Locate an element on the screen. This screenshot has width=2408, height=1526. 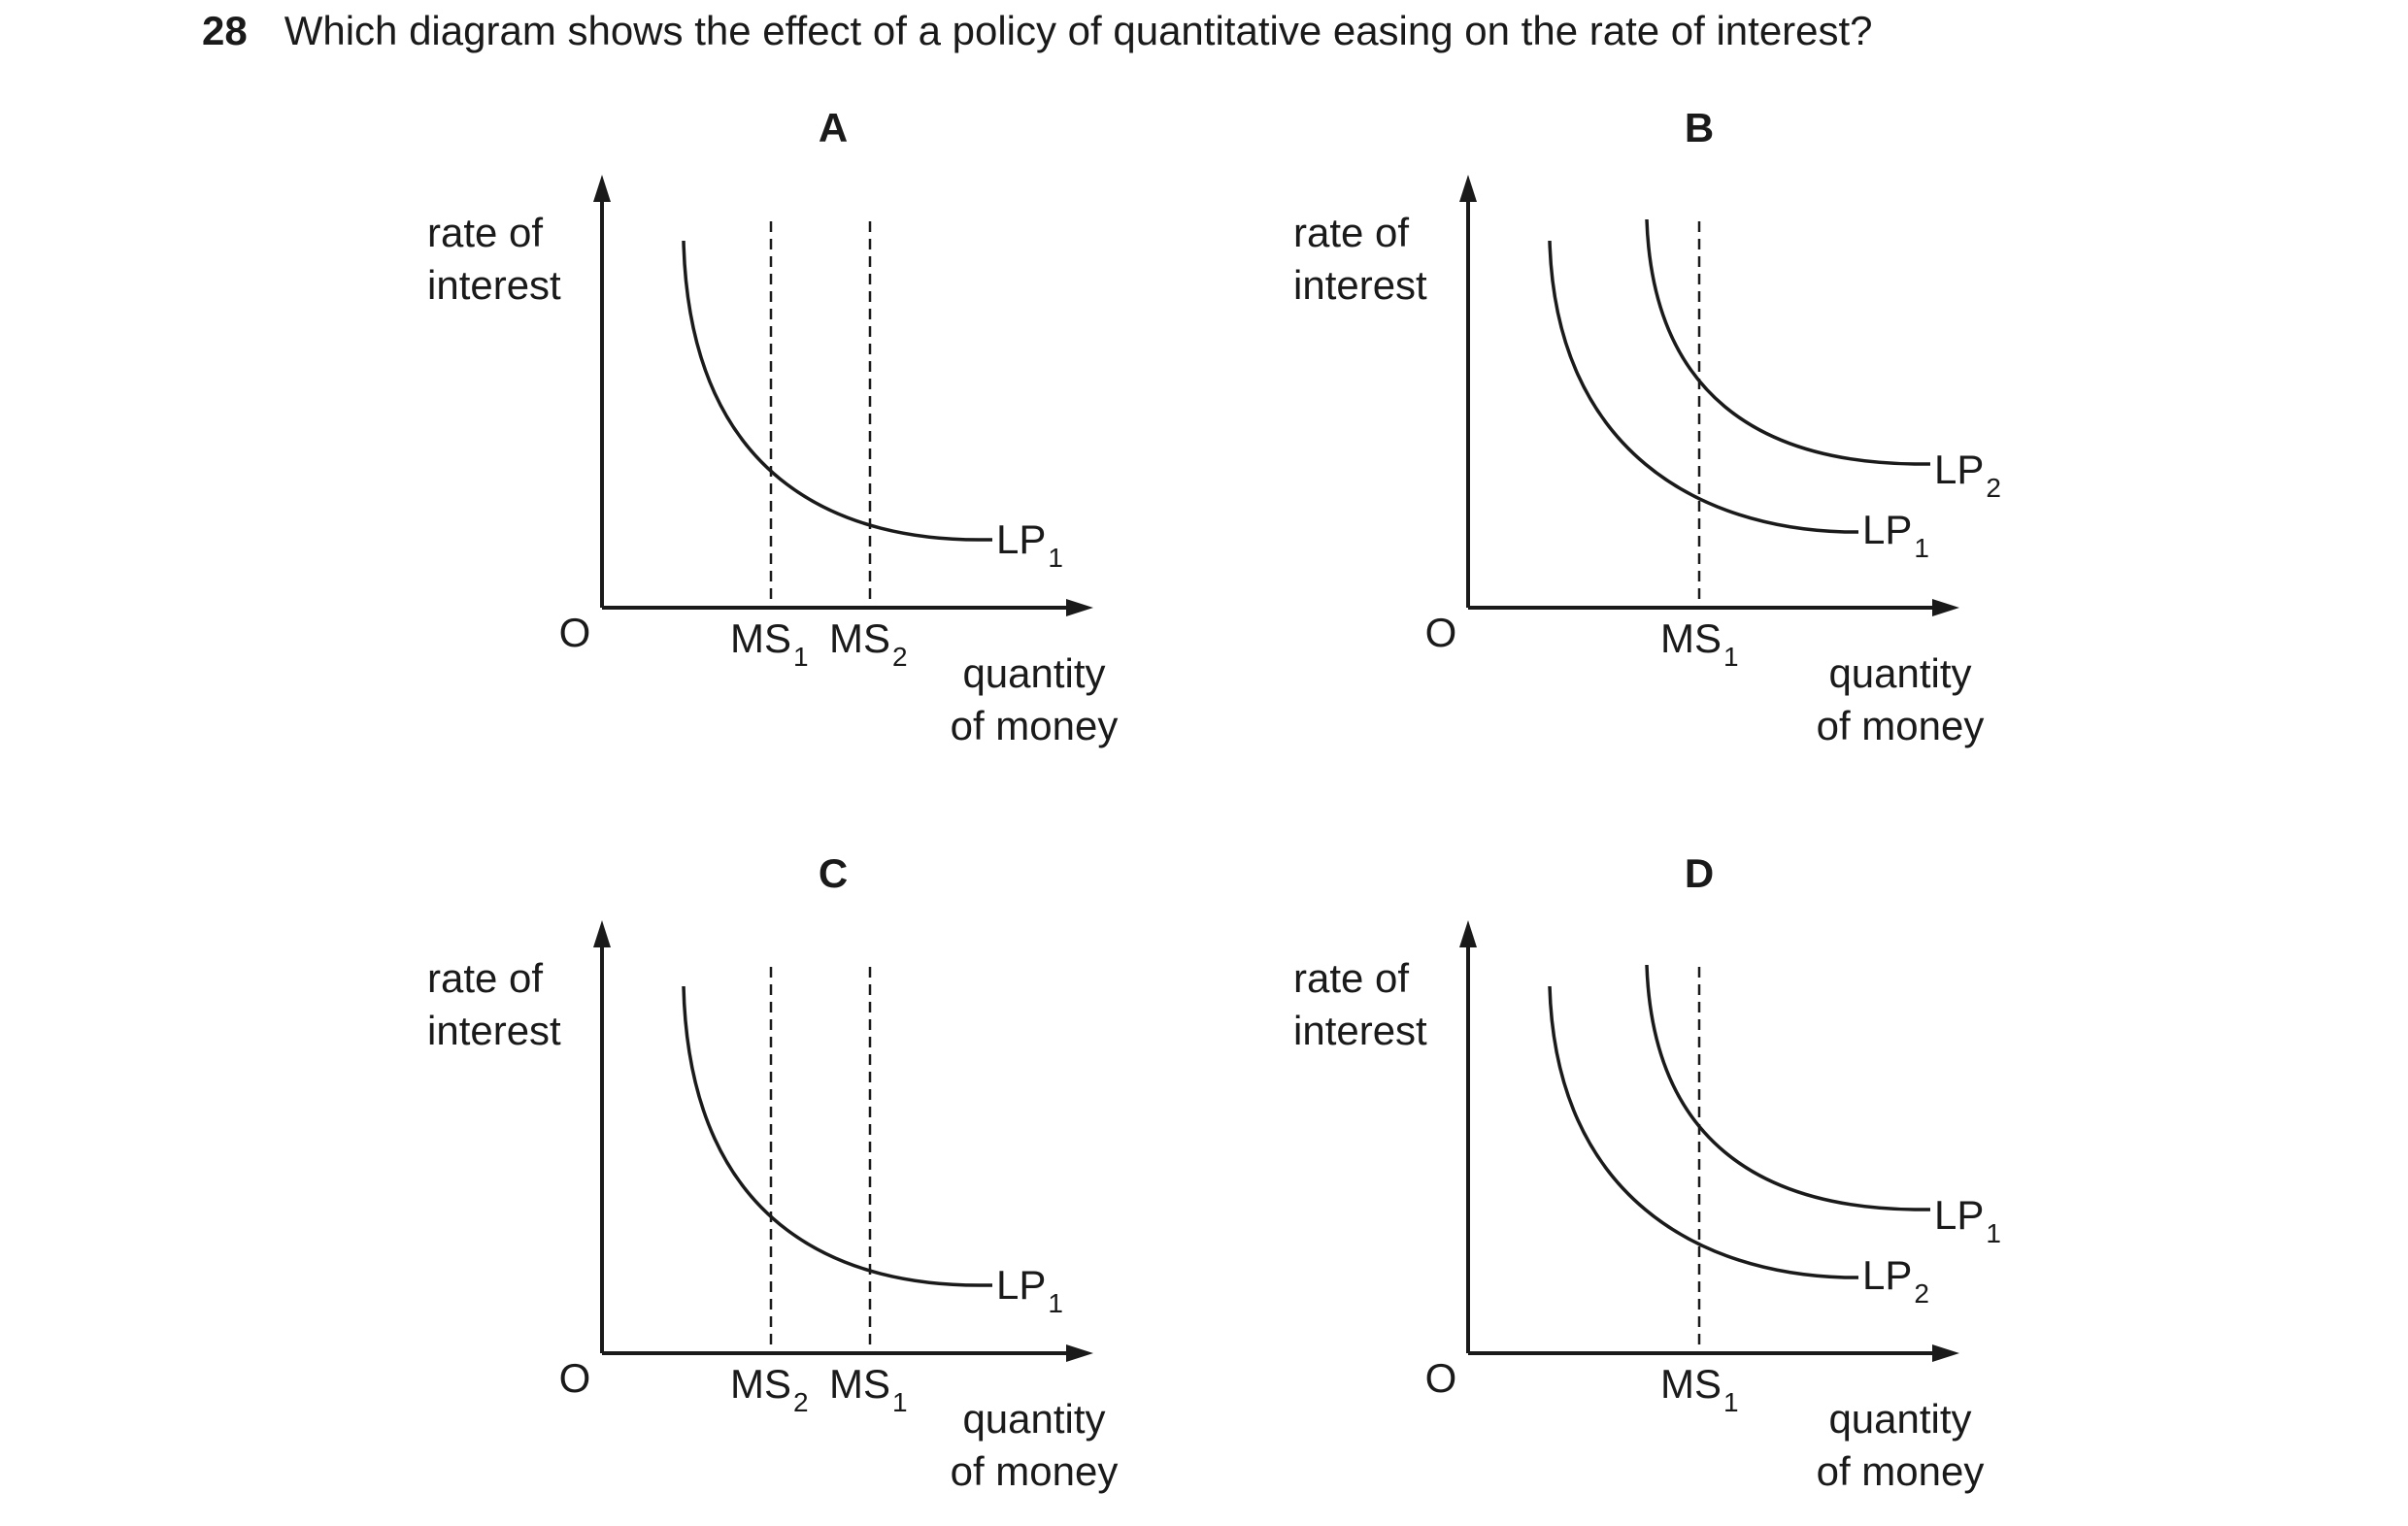
panel-letter: C is located at coordinates (833, 873).